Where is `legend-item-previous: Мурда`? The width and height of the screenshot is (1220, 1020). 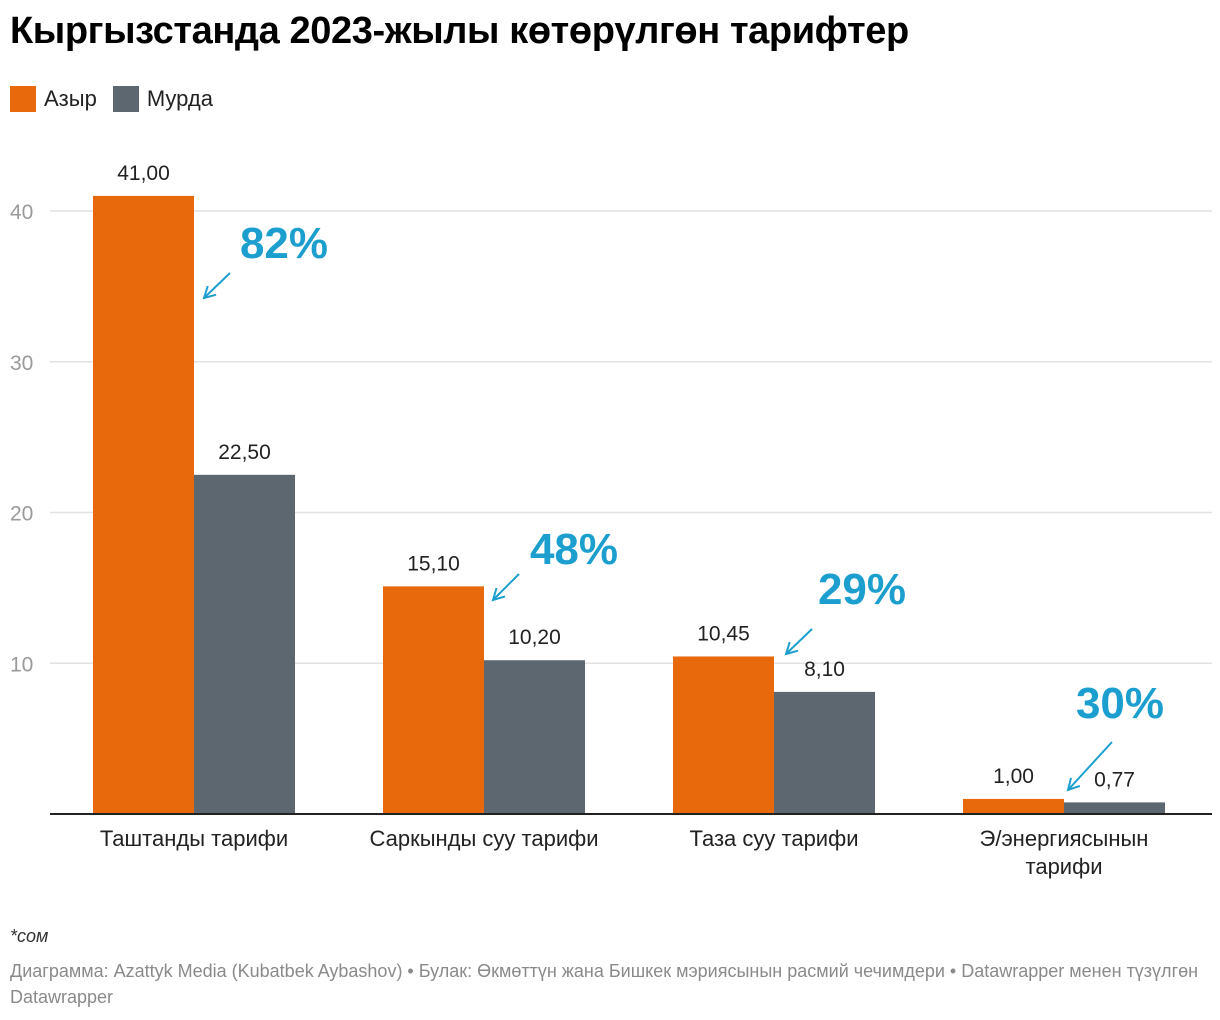 legend-item-previous: Мурда is located at coordinates (162, 99).